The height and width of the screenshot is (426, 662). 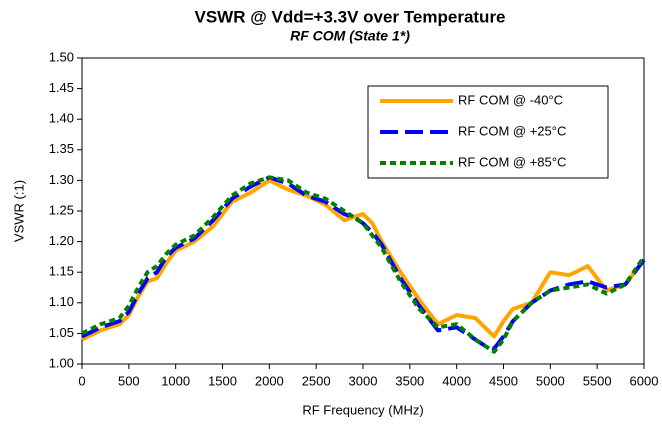 I want to click on x-tick-label: 3000, so click(x=363, y=380).